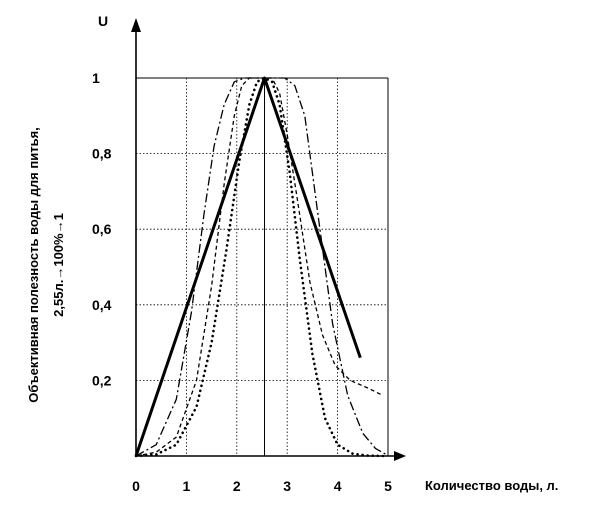 This screenshot has width=591, height=519. What do you see at coordinates (237, 486) in the screenshot?
I see `x-tick-label: 2` at bounding box center [237, 486].